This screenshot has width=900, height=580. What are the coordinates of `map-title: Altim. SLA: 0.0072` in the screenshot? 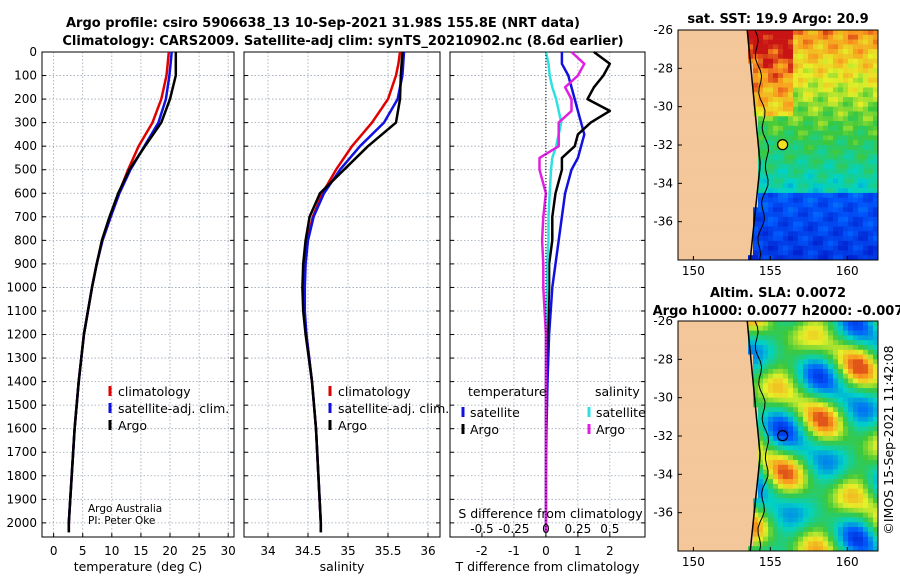 It's located at (778, 293).